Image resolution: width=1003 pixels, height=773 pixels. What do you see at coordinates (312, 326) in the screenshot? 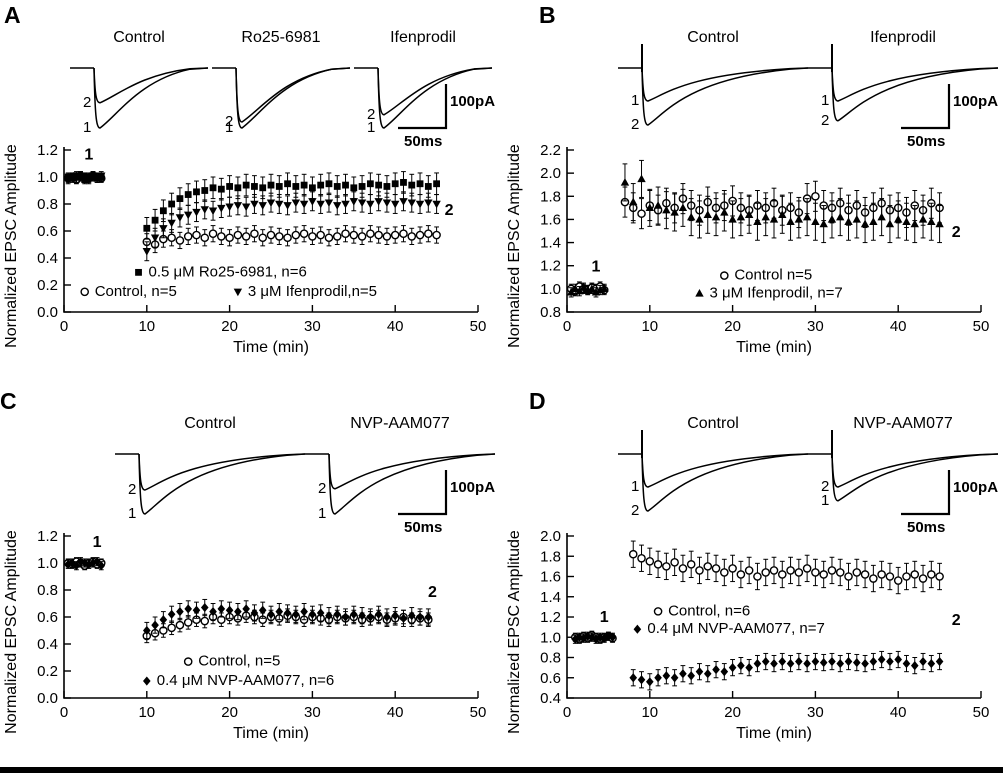
I see `x-tick-label: 30` at bounding box center [312, 326].